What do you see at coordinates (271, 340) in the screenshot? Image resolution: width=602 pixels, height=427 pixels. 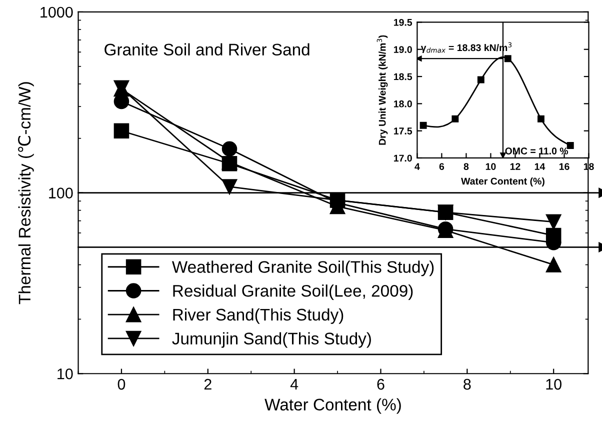 I see `legend-label: Jumunjin Sand(This Study)` at bounding box center [271, 340].